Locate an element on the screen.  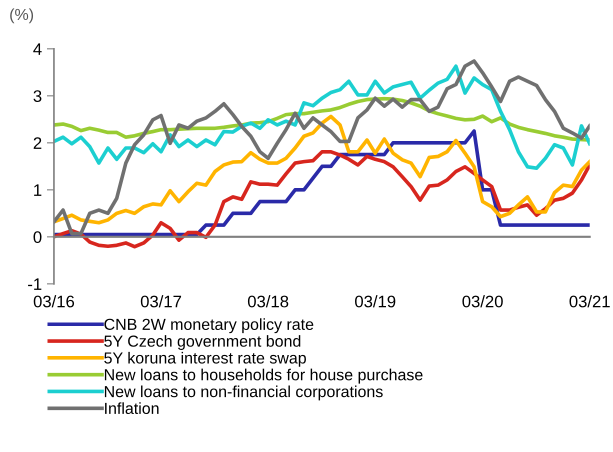
legend-label: 5Y Czech government bond is located at coordinates (202, 342).